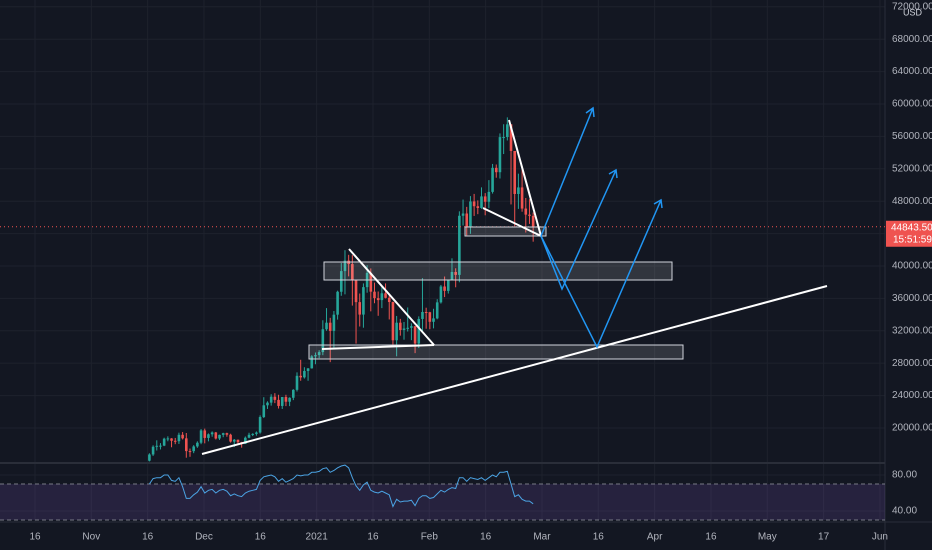 This screenshot has height=550, width=932. Describe the element at coordinates (912, 428) in the screenshot. I see `y-tick-label: 20000.00` at that location.